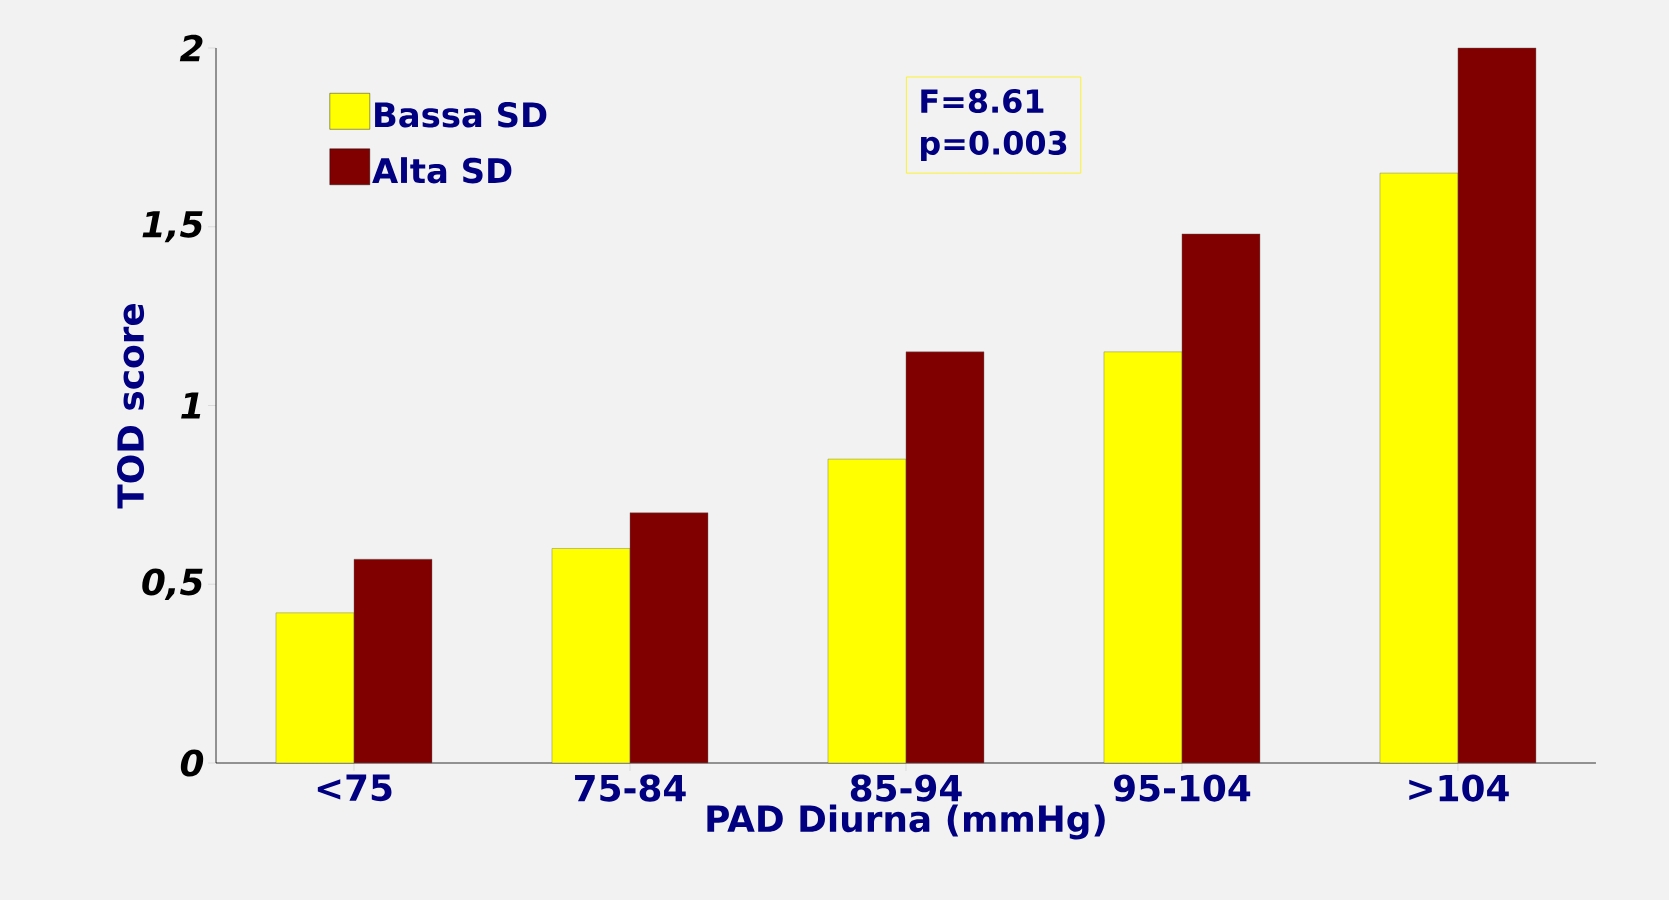  What do you see at coordinates (354, 788) in the screenshot?
I see `x-tick-label: <75` at bounding box center [354, 788].